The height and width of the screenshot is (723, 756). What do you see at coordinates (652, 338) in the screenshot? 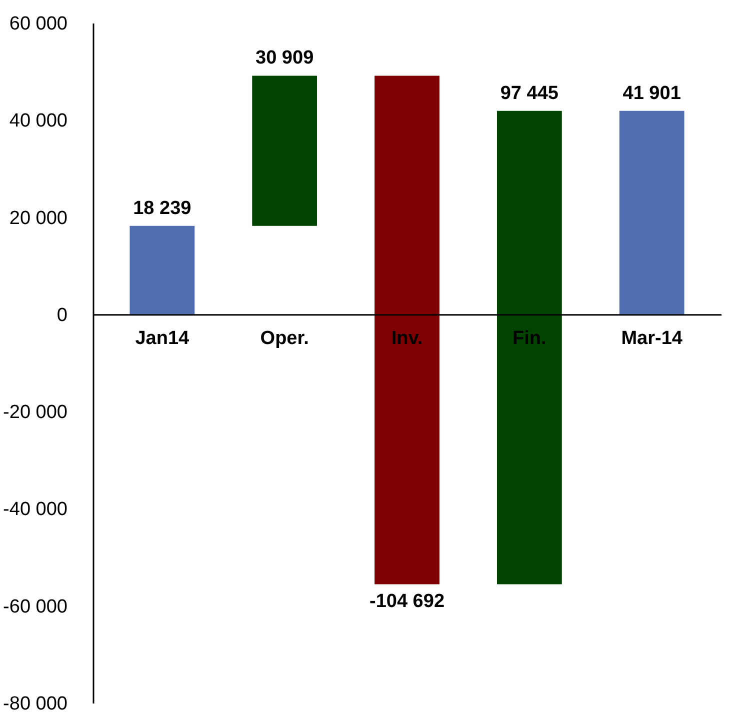
I see `x-tick-label: Mar-14` at bounding box center [652, 338].